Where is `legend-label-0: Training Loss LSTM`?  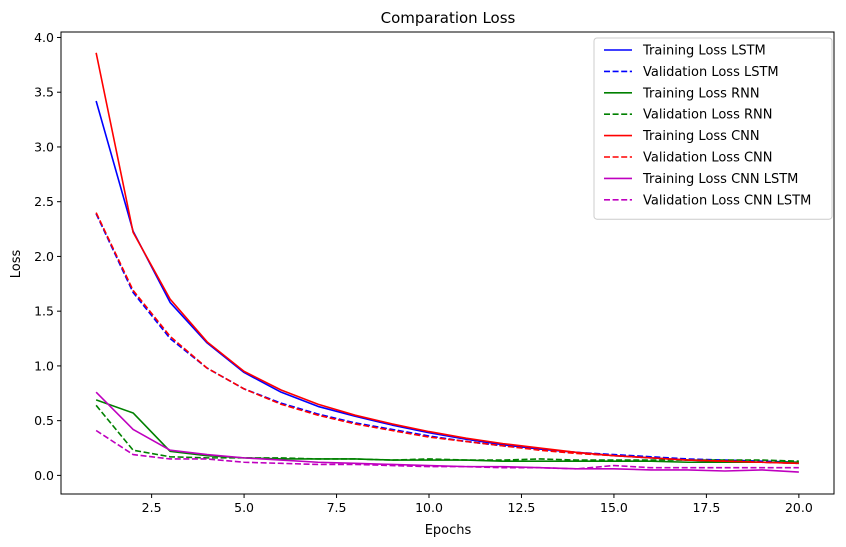
legend-label-0: Training Loss LSTM is located at coordinates (704, 51).